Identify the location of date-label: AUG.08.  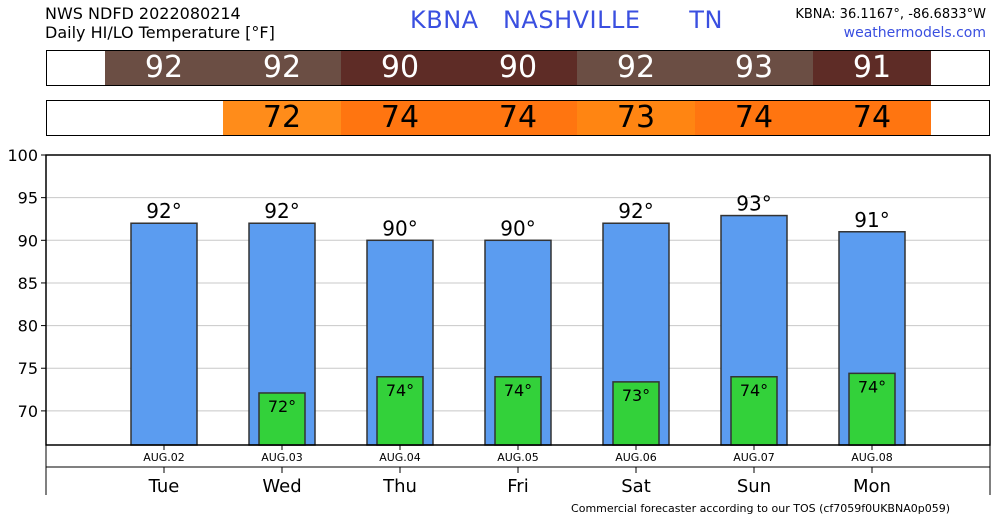
(872, 457).